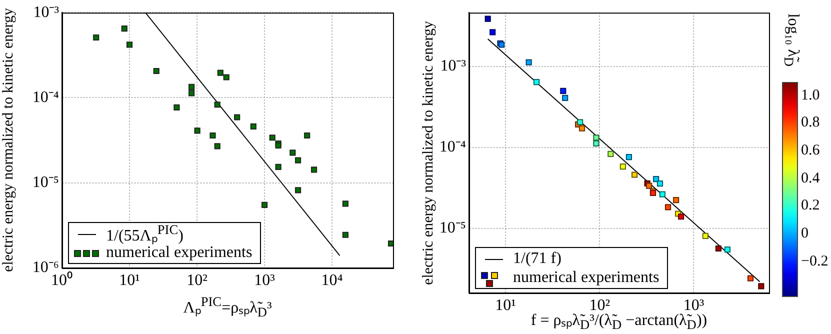  I want to click on color-bar-label: 1.0, so click(810, 95).